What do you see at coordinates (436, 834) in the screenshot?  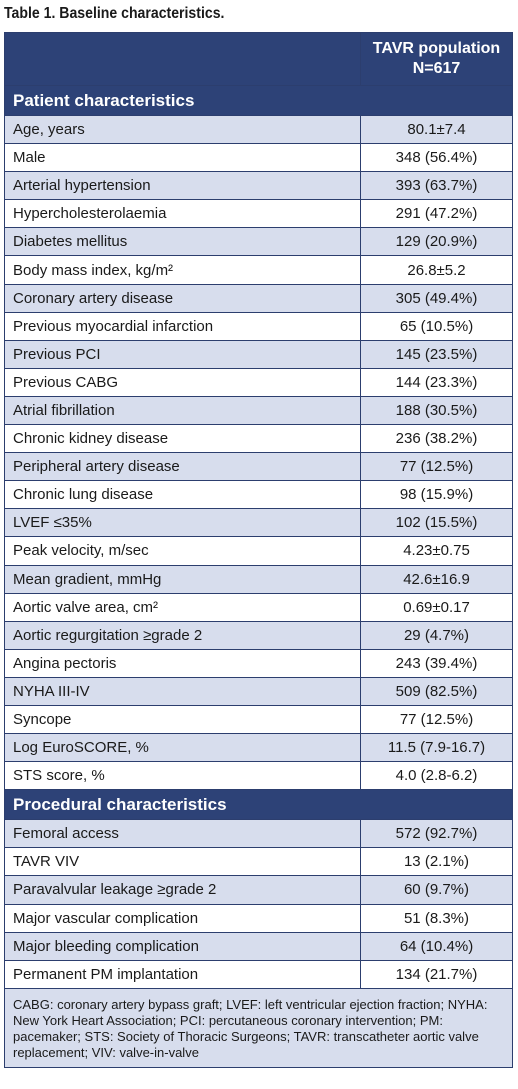 I see `row-value: 572 (92.7%)` at bounding box center [436, 834].